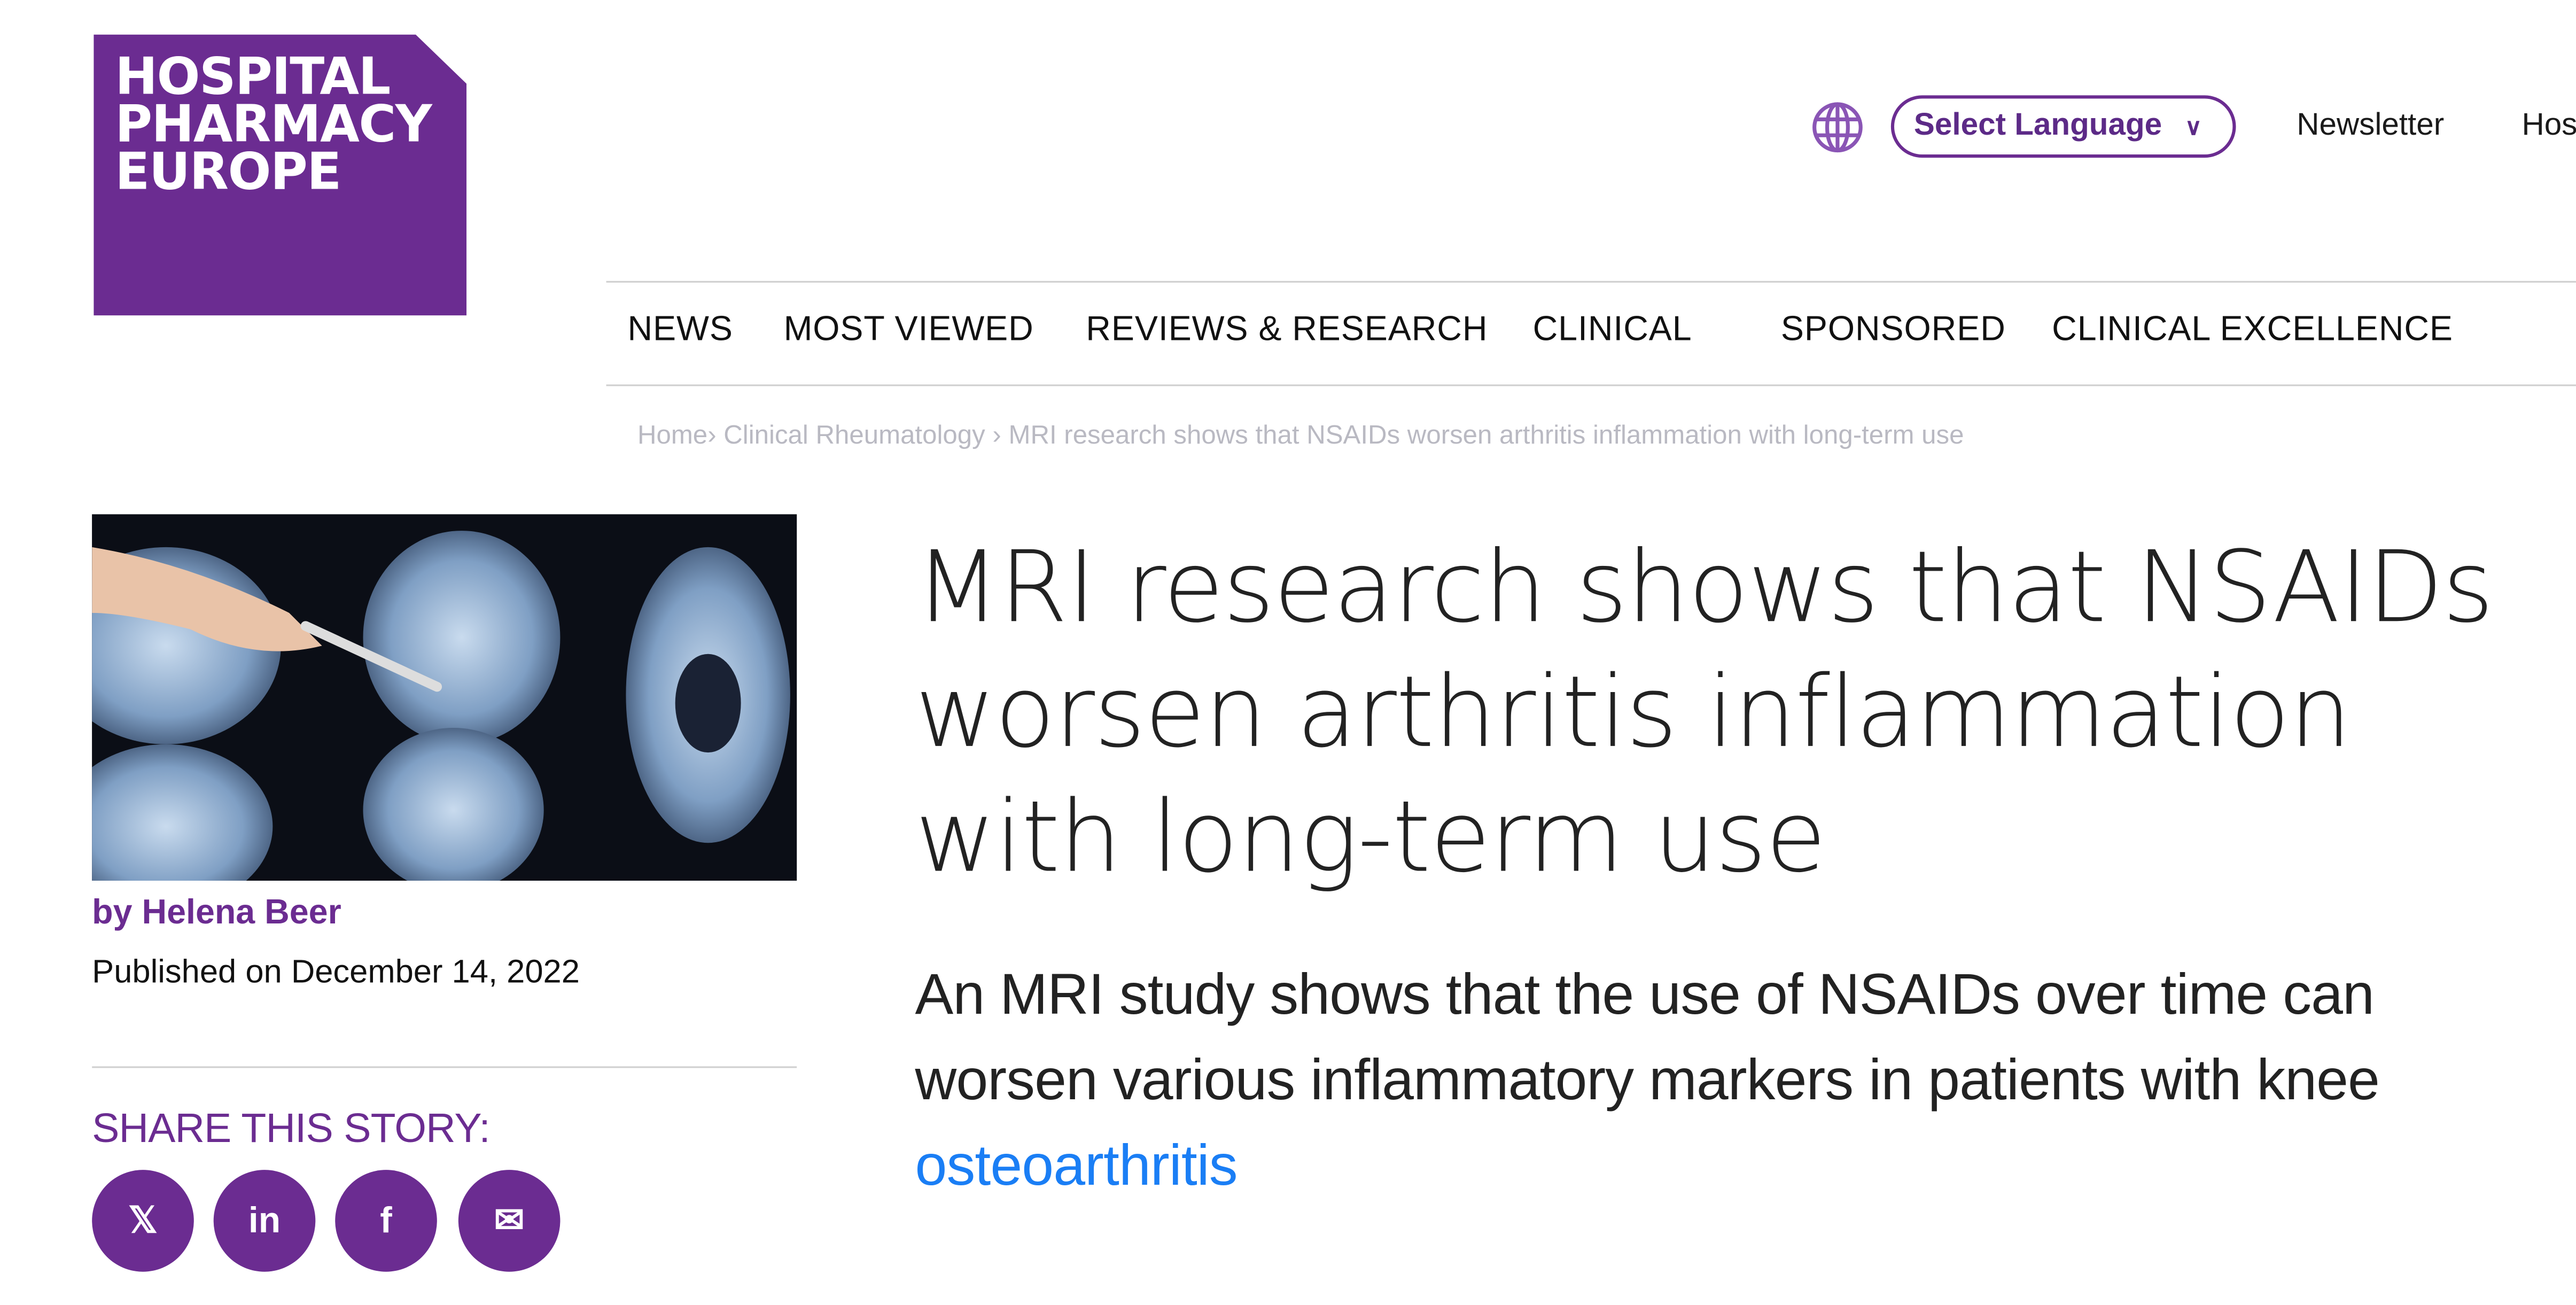 This screenshot has width=2576, height=1305. I want to click on article-hero-image, so click(444, 697).